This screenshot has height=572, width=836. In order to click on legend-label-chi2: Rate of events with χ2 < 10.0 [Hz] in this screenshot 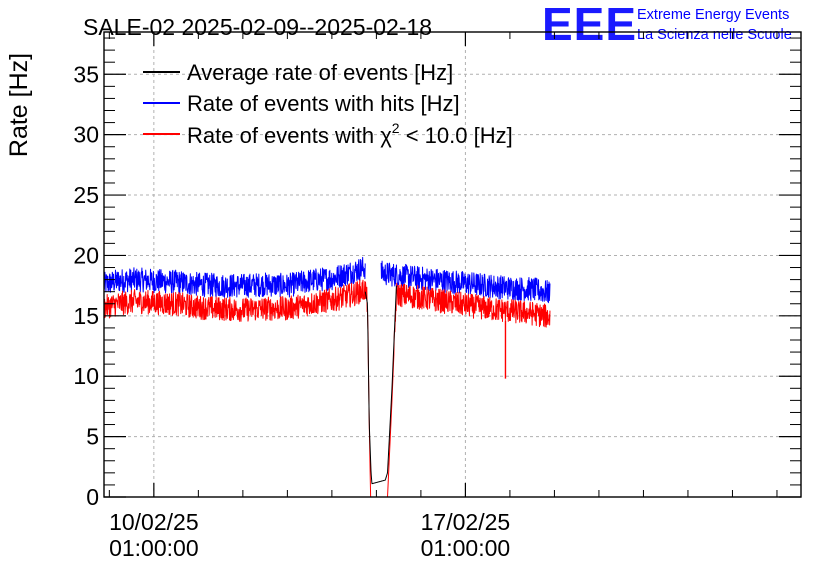, I will do `click(350, 134)`.